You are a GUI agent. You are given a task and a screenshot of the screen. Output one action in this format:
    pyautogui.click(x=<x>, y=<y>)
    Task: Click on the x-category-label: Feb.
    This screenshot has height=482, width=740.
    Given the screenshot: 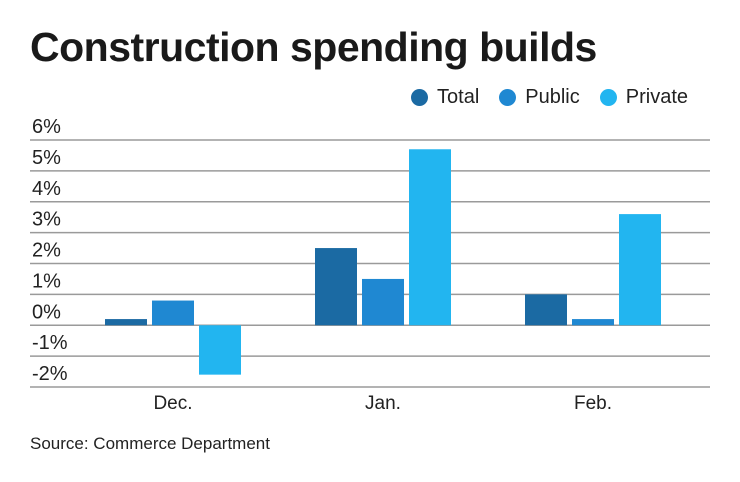 What is the action you would take?
    pyautogui.click(x=593, y=403)
    